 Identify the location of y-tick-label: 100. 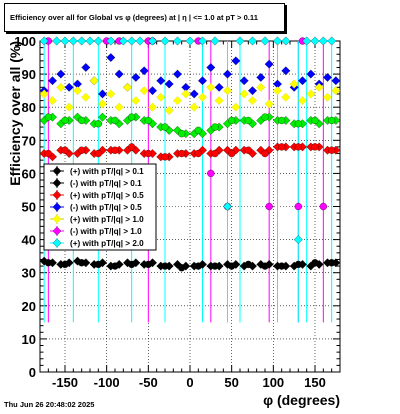
(25, 41).